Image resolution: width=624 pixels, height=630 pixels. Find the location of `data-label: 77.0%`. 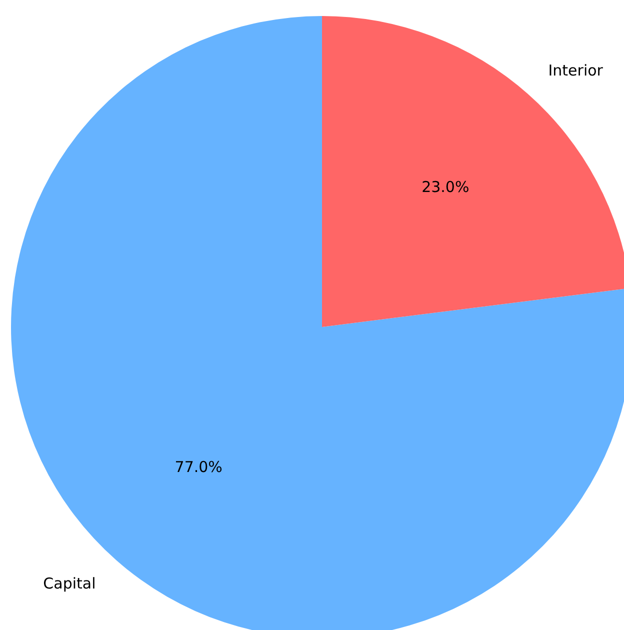

data-label: 77.0% is located at coordinates (198, 467).